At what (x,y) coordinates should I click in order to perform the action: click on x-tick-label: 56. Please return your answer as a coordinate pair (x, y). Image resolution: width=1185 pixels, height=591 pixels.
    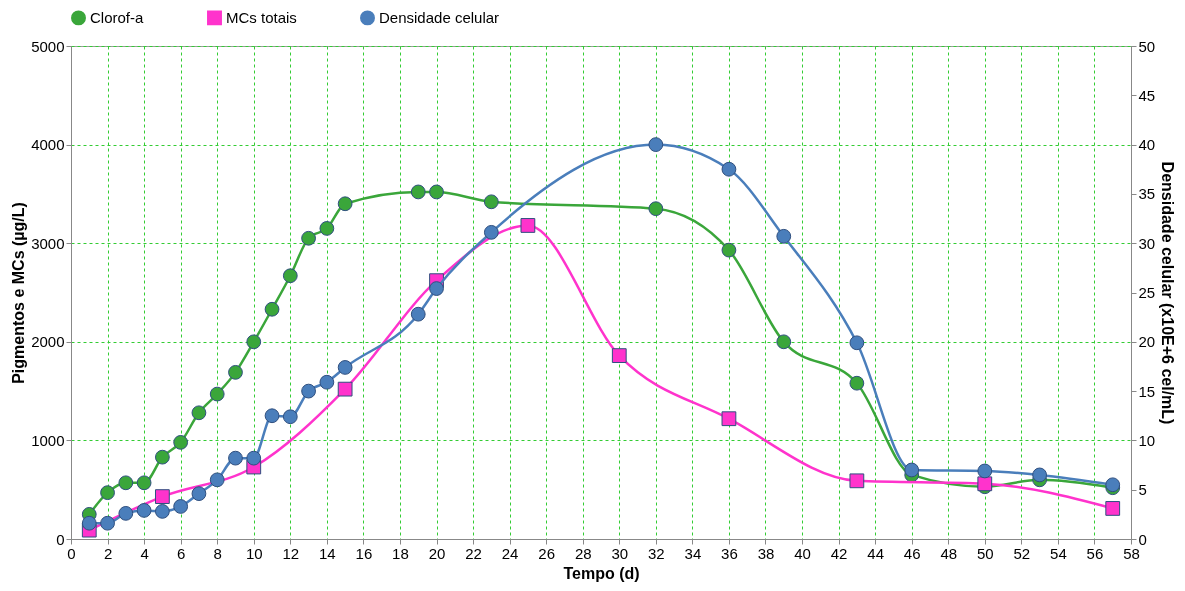
    Looking at the image, I should click on (1095, 553).